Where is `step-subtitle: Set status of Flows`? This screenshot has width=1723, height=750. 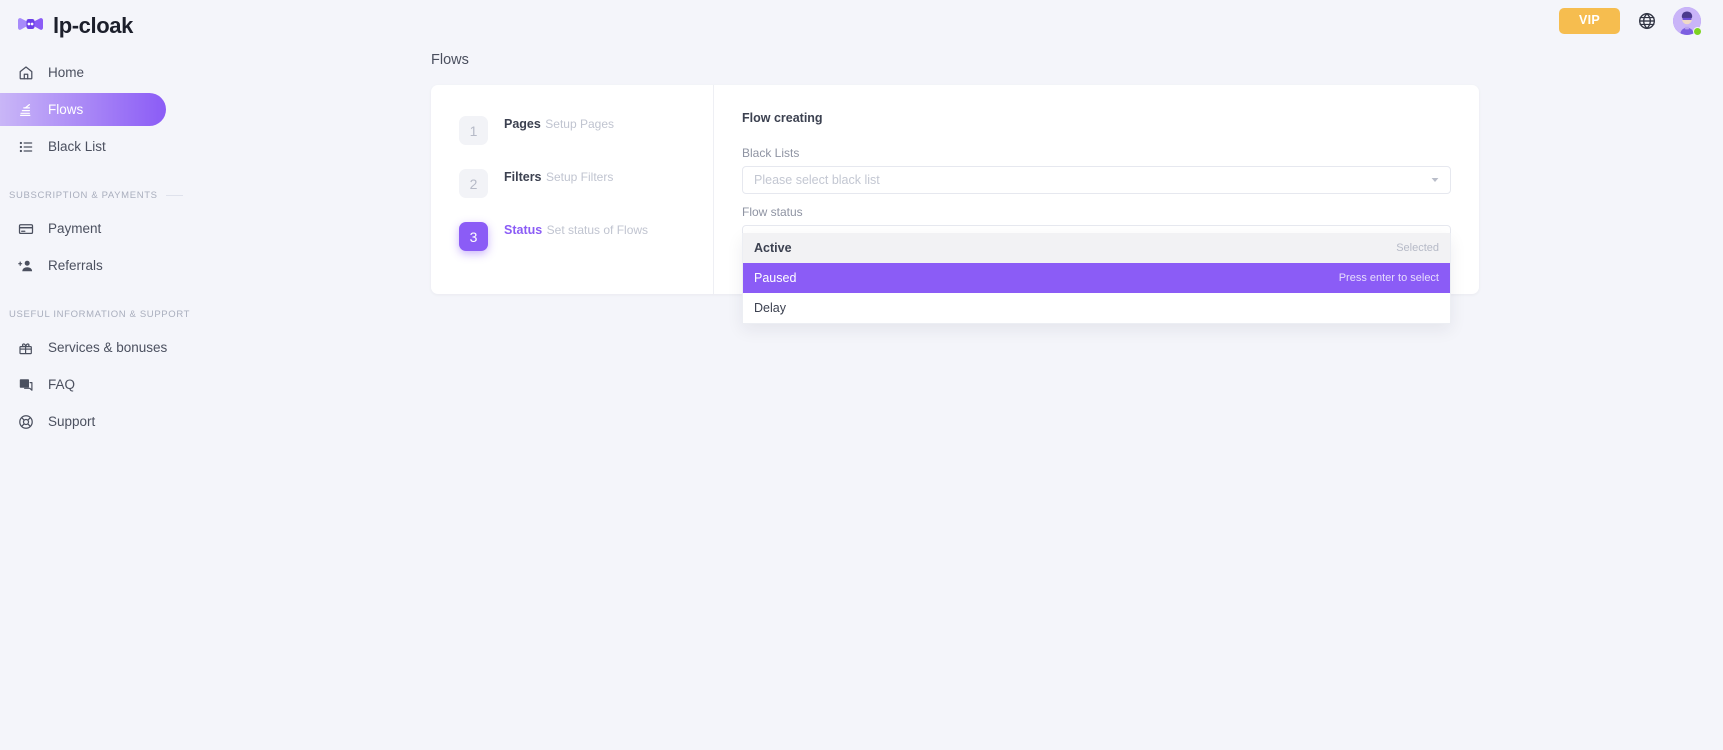 step-subtitle: Set status of Flows is located at coordinates (597, 230).